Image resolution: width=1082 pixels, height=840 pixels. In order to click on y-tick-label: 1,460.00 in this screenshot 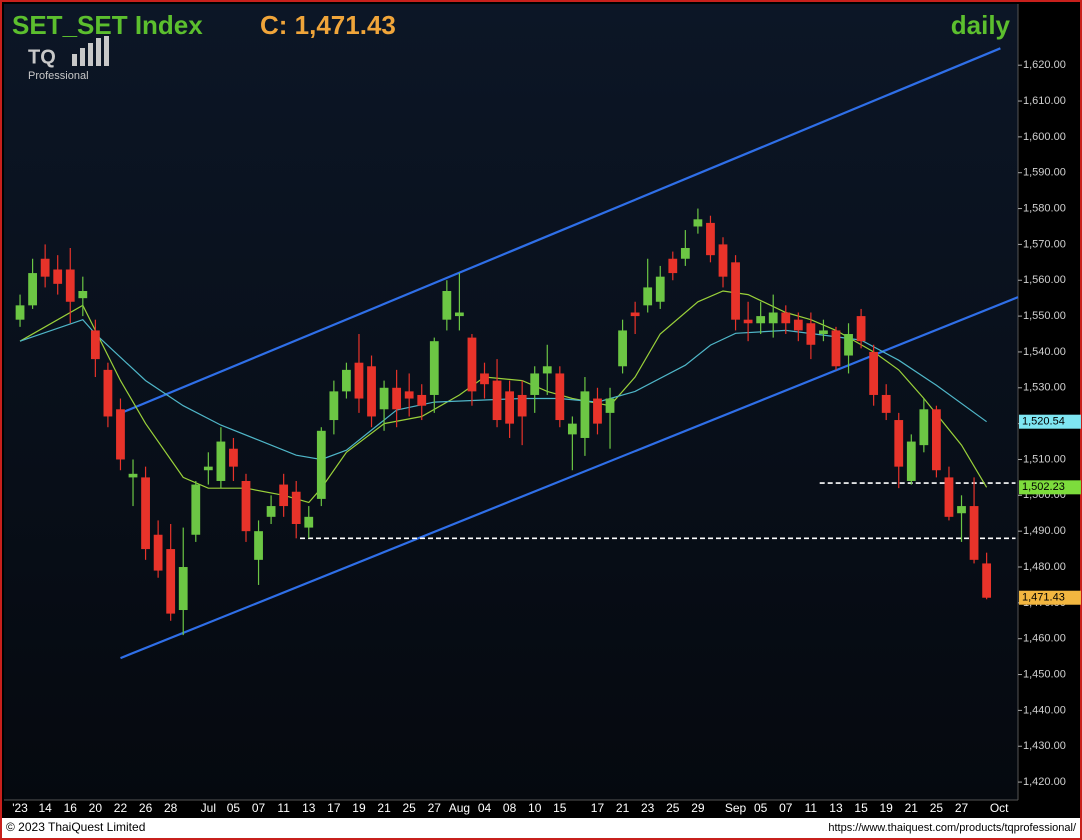, I will do `click(1044, 639)`.